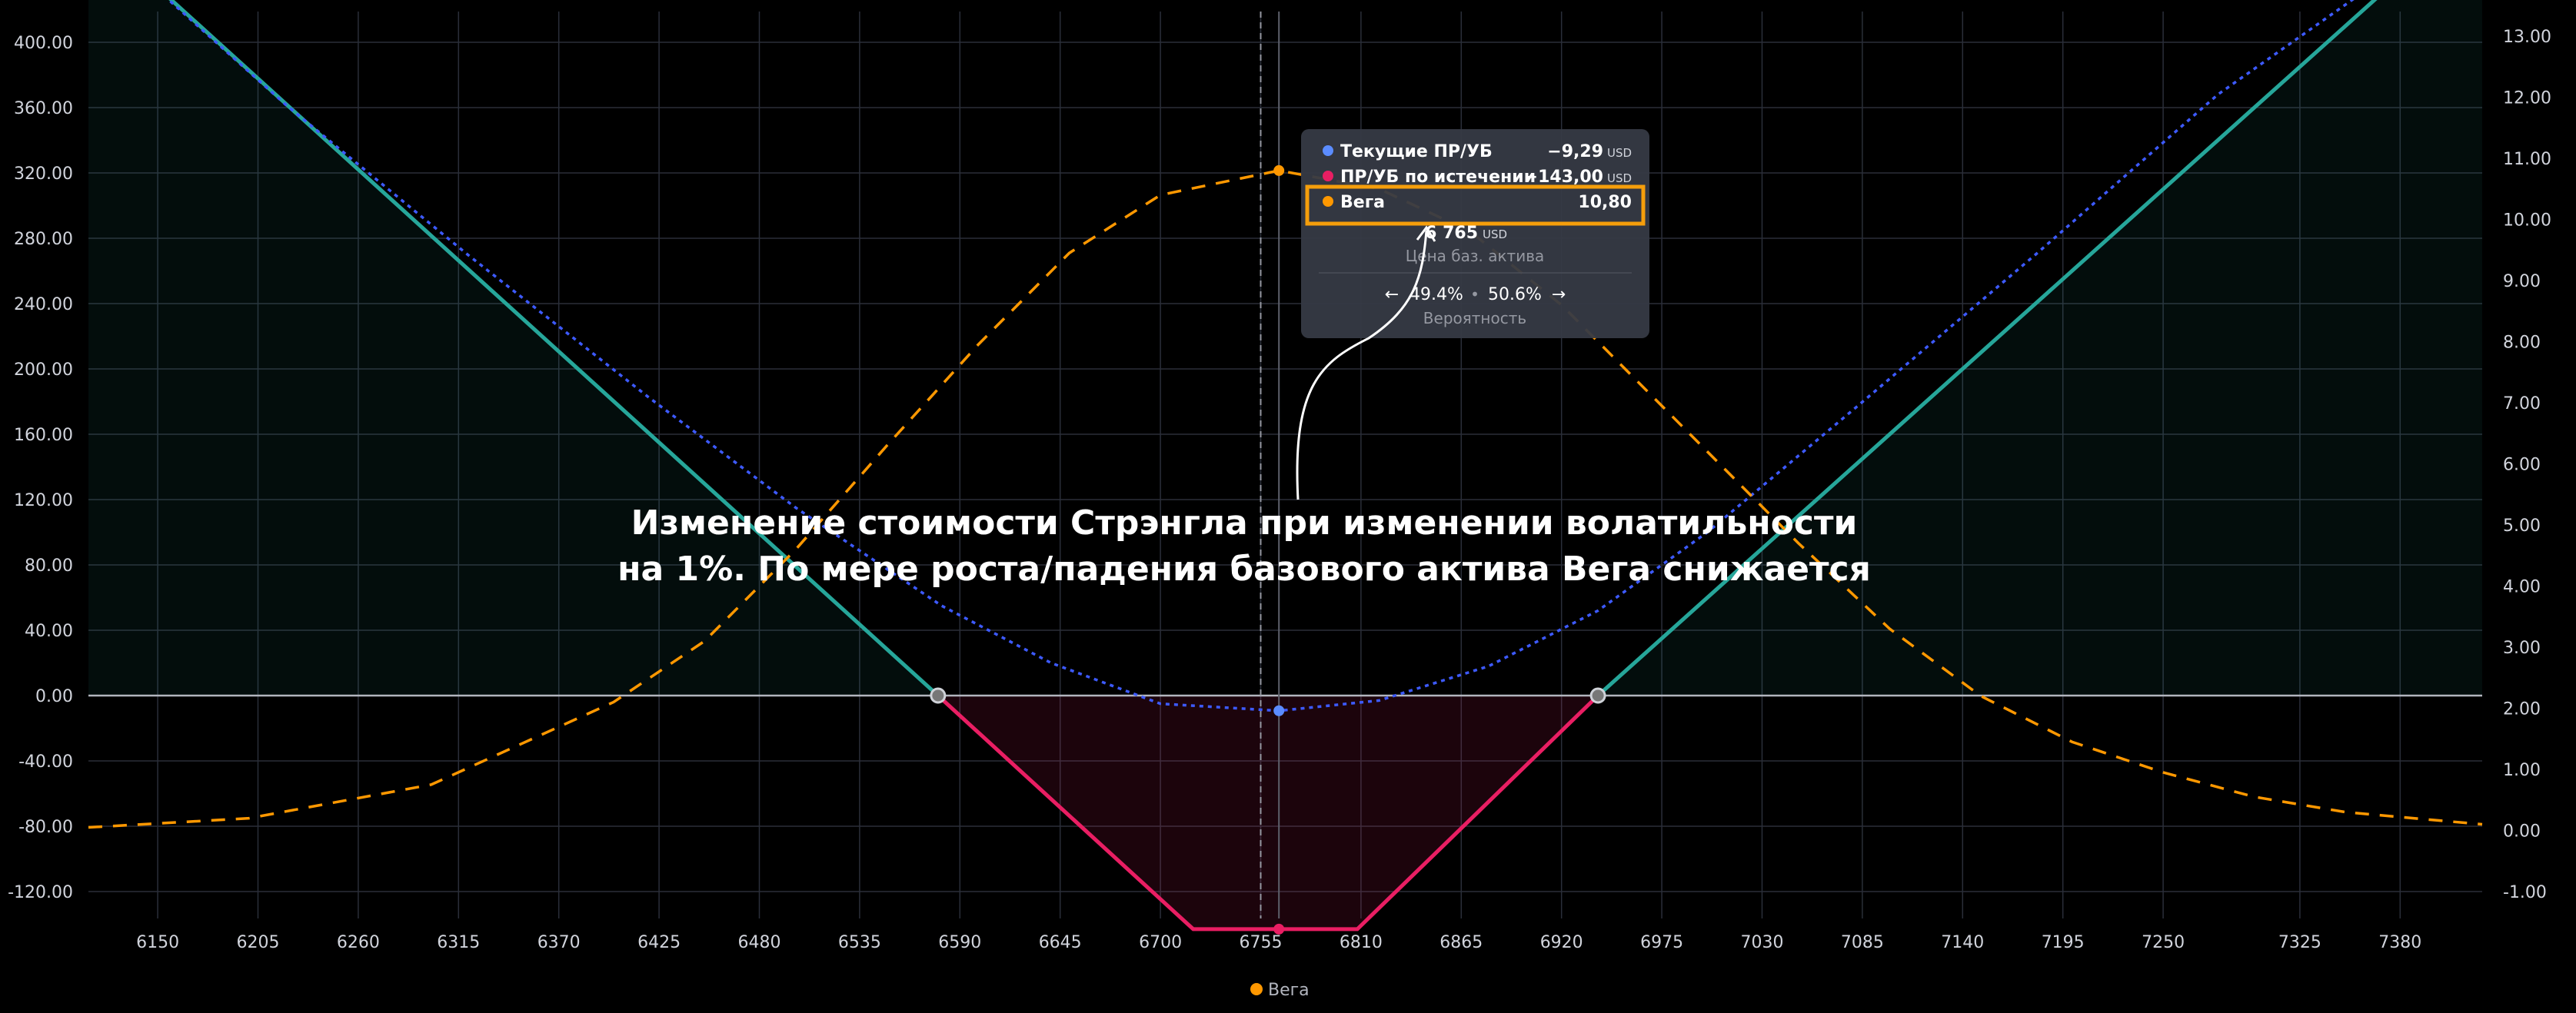 This screenshot has width=2576, height=1013. I want to click on tooltip-row-current-pl: Текущие ПР/УБ −9,29 USD, so click(1477, 151).